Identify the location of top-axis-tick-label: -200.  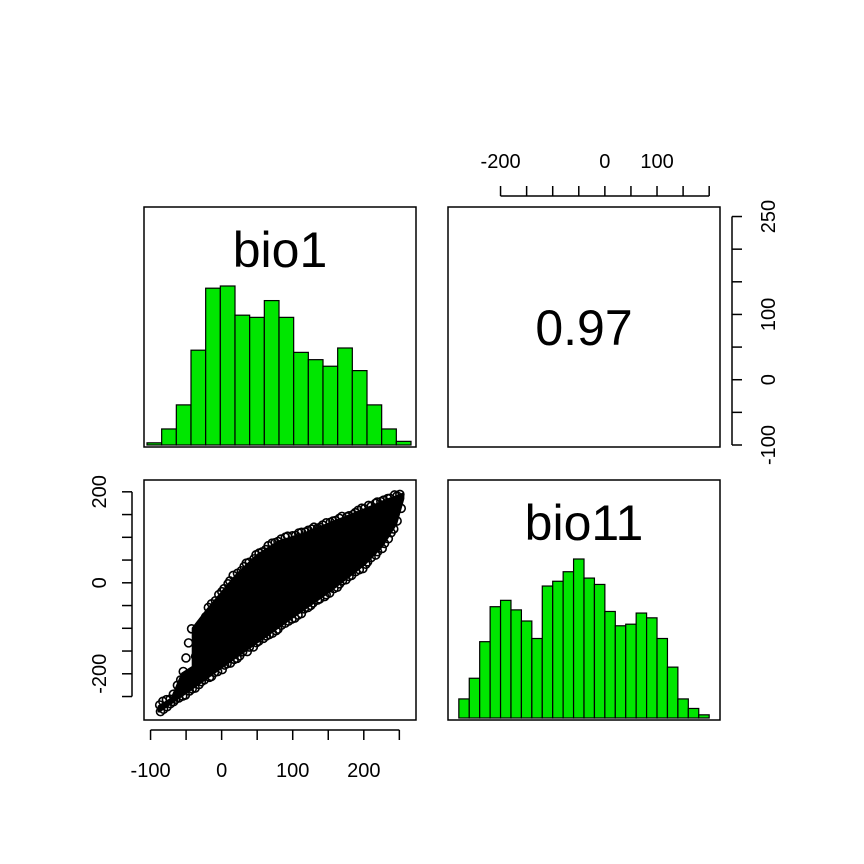
(501, 162).